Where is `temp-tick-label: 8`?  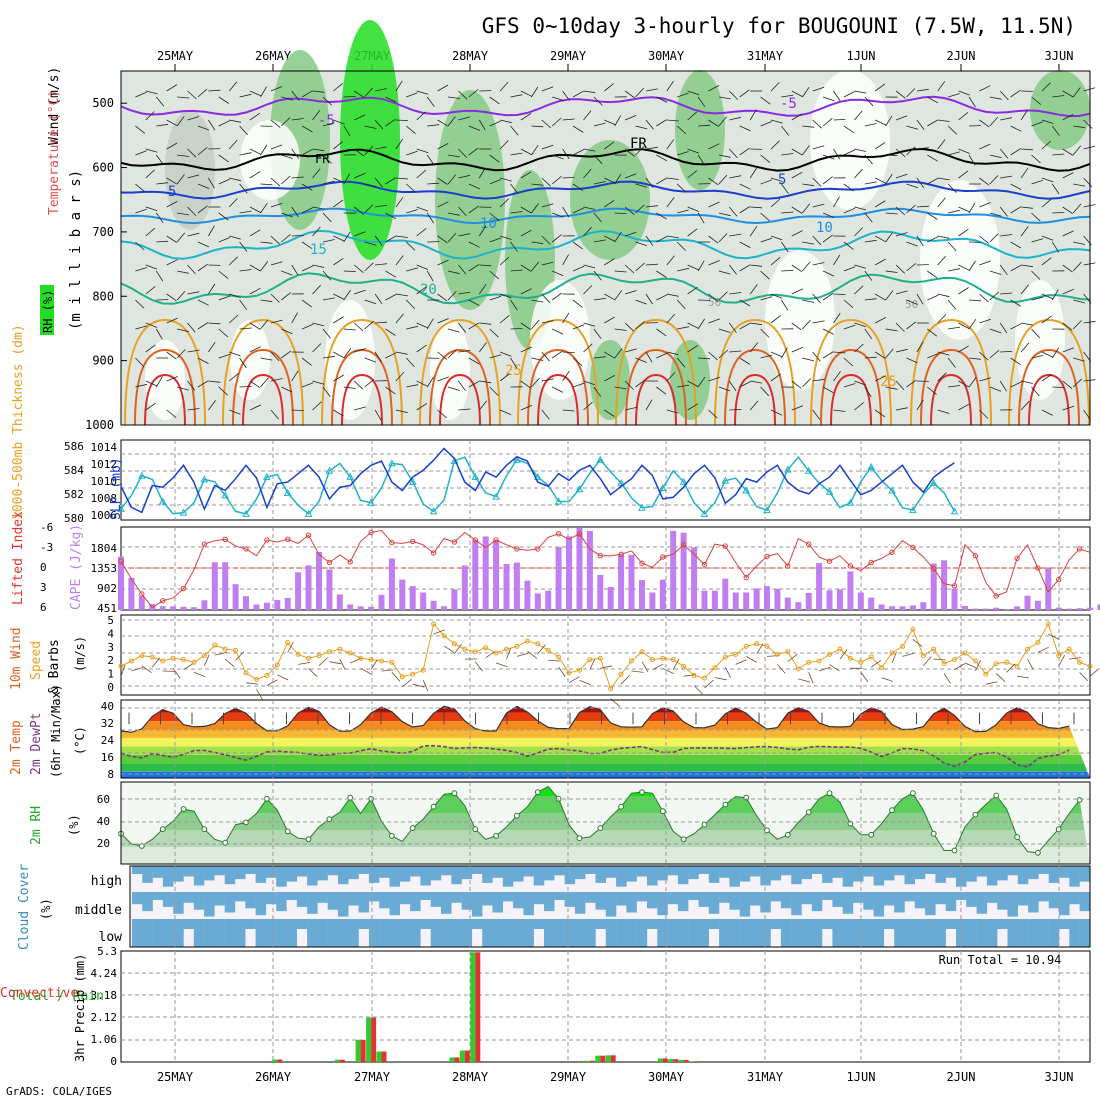 temp-tick-label: 8 is located at coordinates (110, 774).